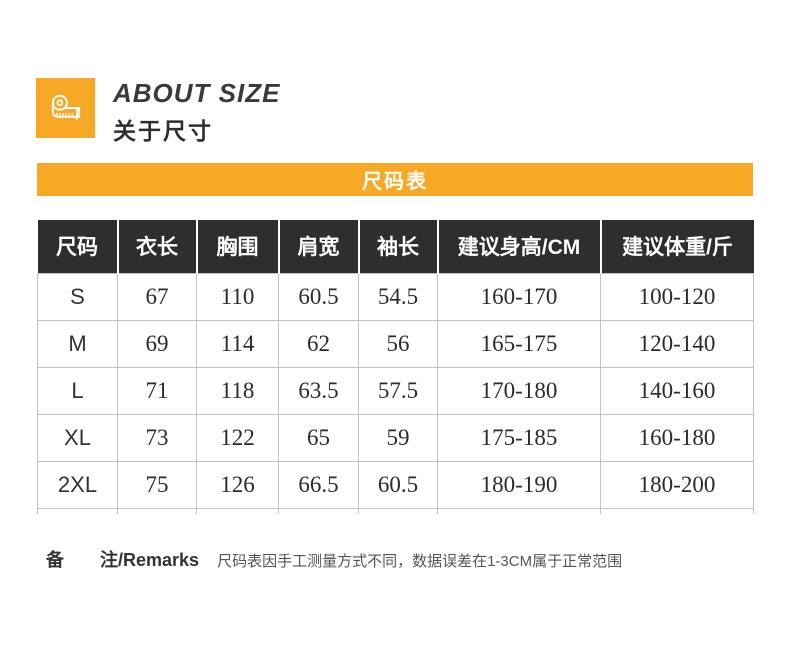 The height and width of the screenshot is (661, 790). What do you see at coordinates (77, 390) in the screenshot?
I see `size-label-cell: L` at bounding box center [77, 390].